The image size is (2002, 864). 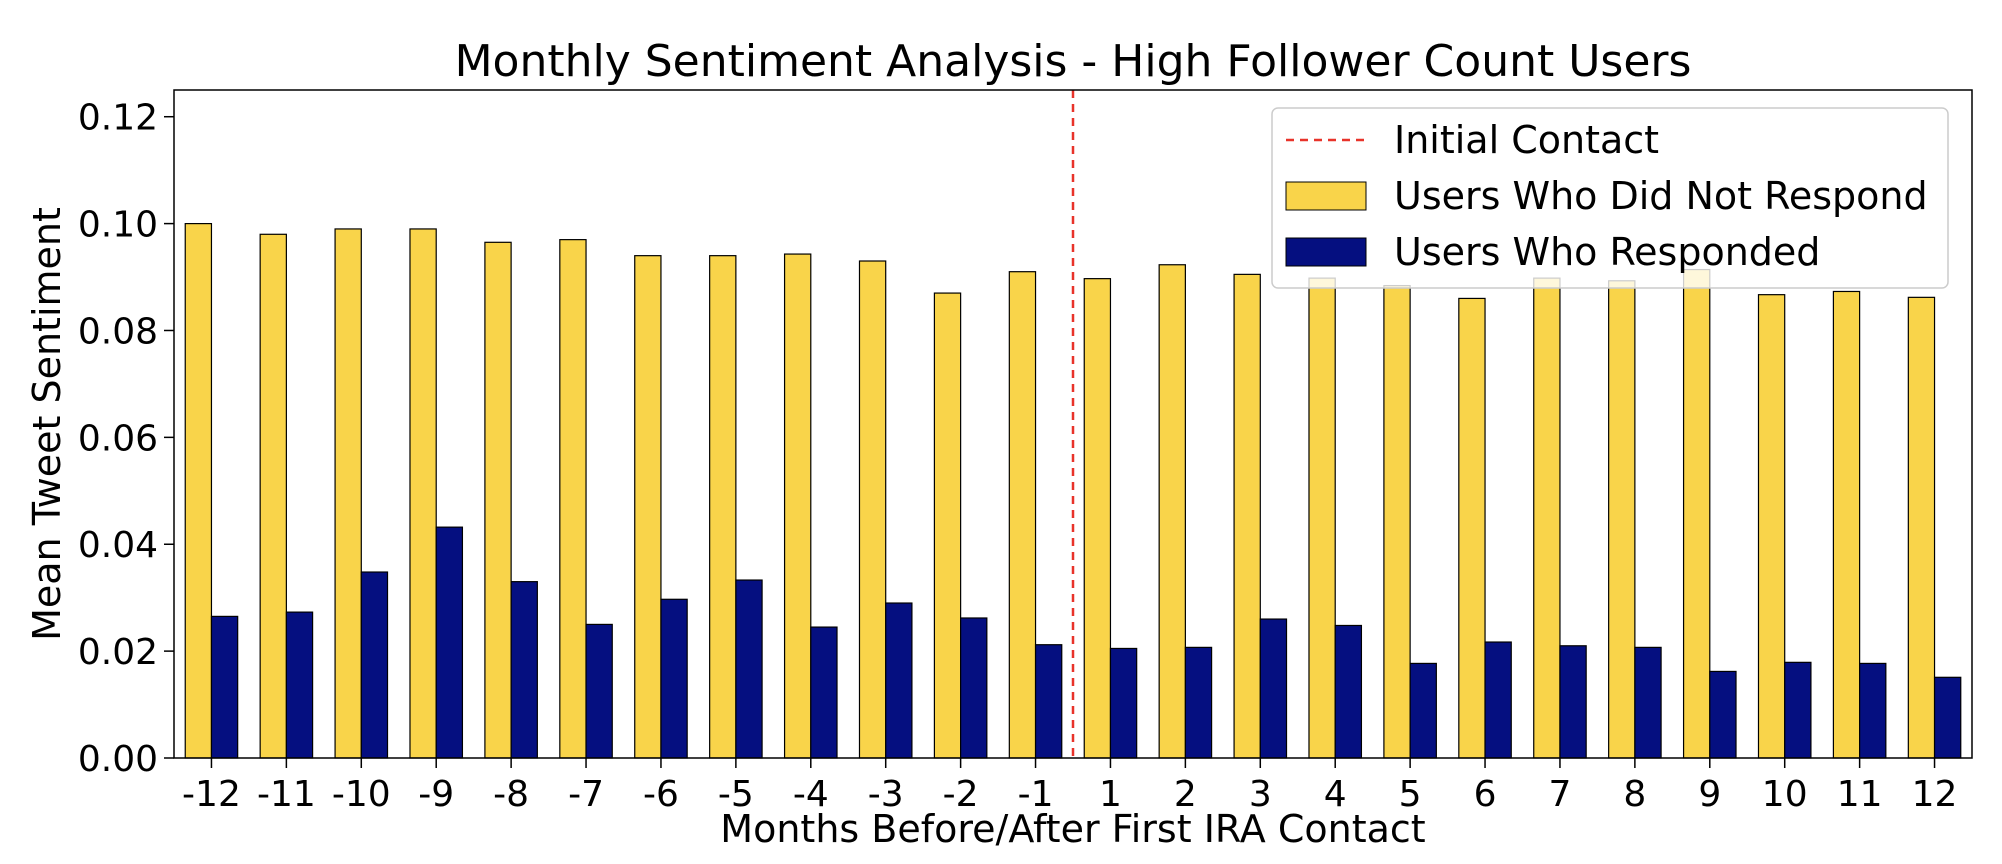 I want to click on bar-did-not-respond--7, so click(x=573, y=499).